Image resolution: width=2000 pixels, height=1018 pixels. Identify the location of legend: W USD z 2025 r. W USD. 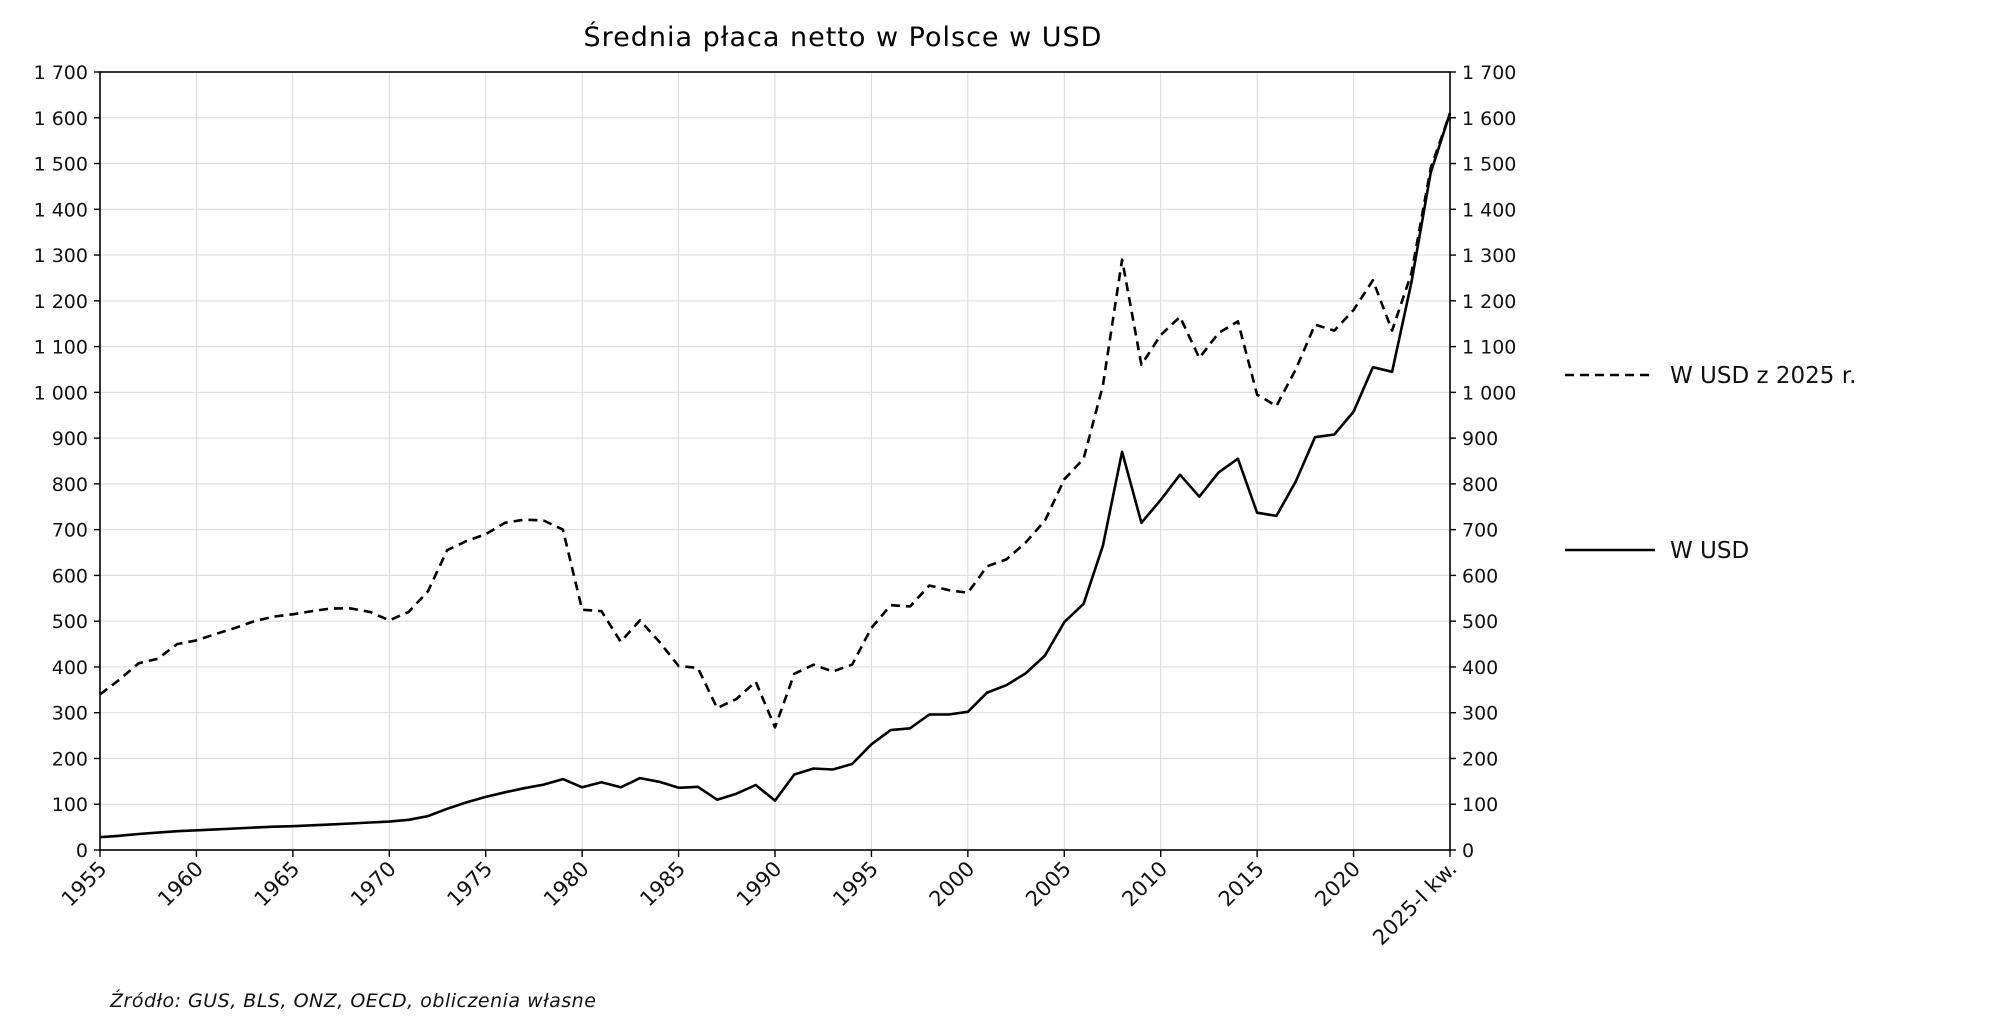
(1710, 463).